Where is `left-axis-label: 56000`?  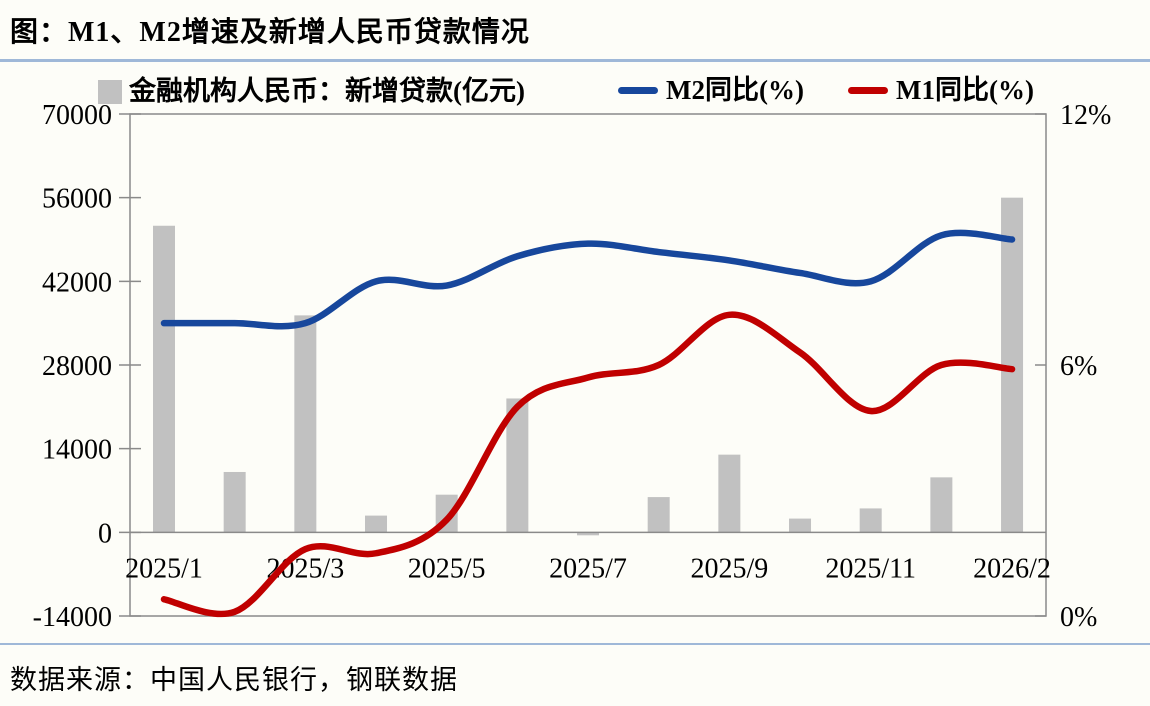 left-axis-label: 56000 is located at coordinates (77, 199).